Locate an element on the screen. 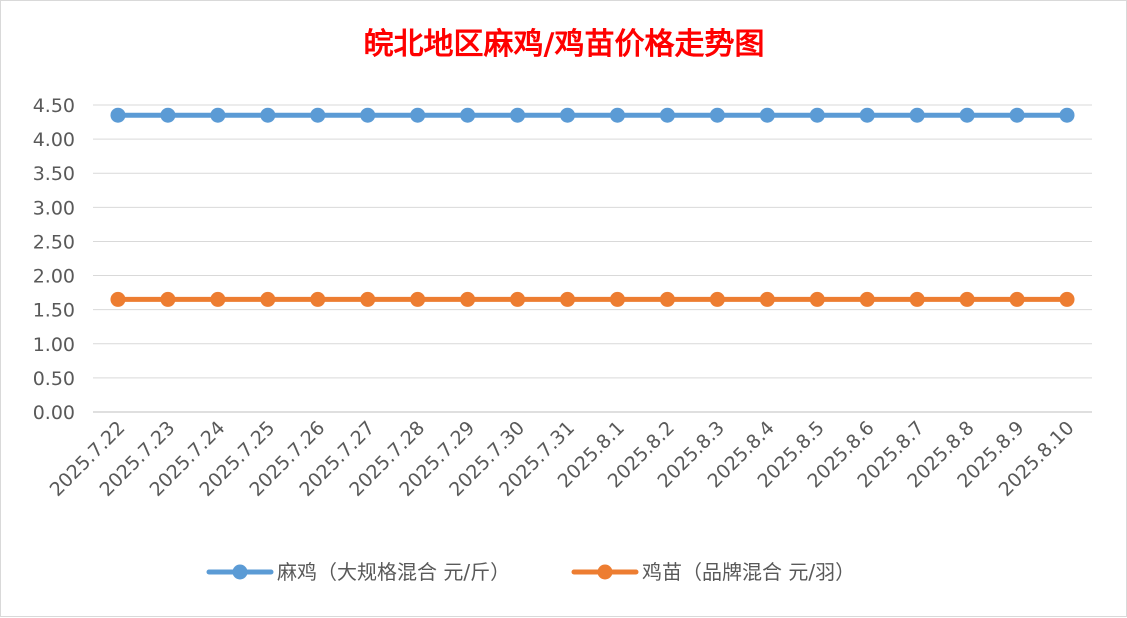 The height and width of the screenshot is (618, 1127). y-tick-label: 3.50 is located at coordinates (54, 174).